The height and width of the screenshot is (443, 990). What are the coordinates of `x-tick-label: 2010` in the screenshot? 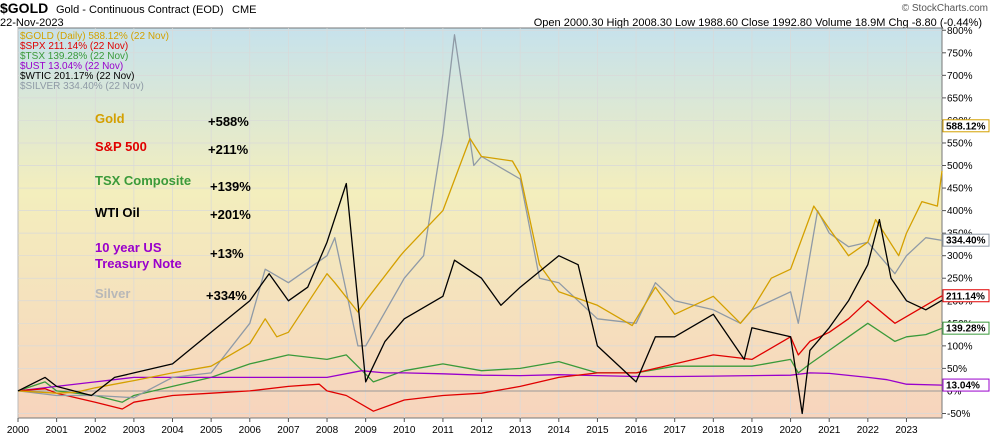 It's located at (404, 430).